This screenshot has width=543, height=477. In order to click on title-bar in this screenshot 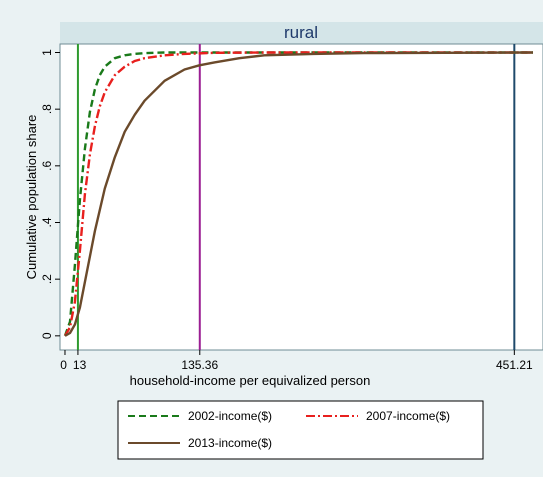, I will do `click(301, 33)`.